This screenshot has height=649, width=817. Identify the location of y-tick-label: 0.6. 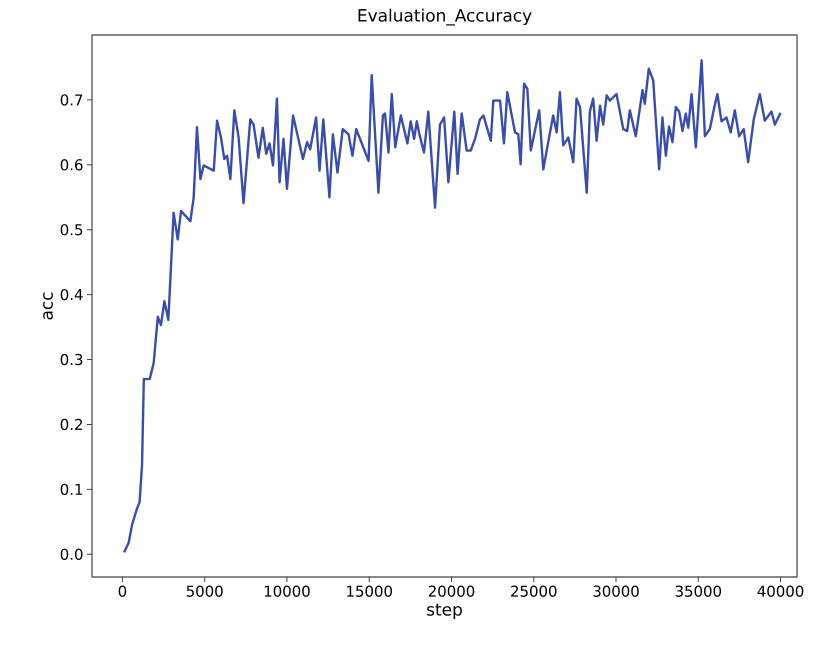
(71, 164).